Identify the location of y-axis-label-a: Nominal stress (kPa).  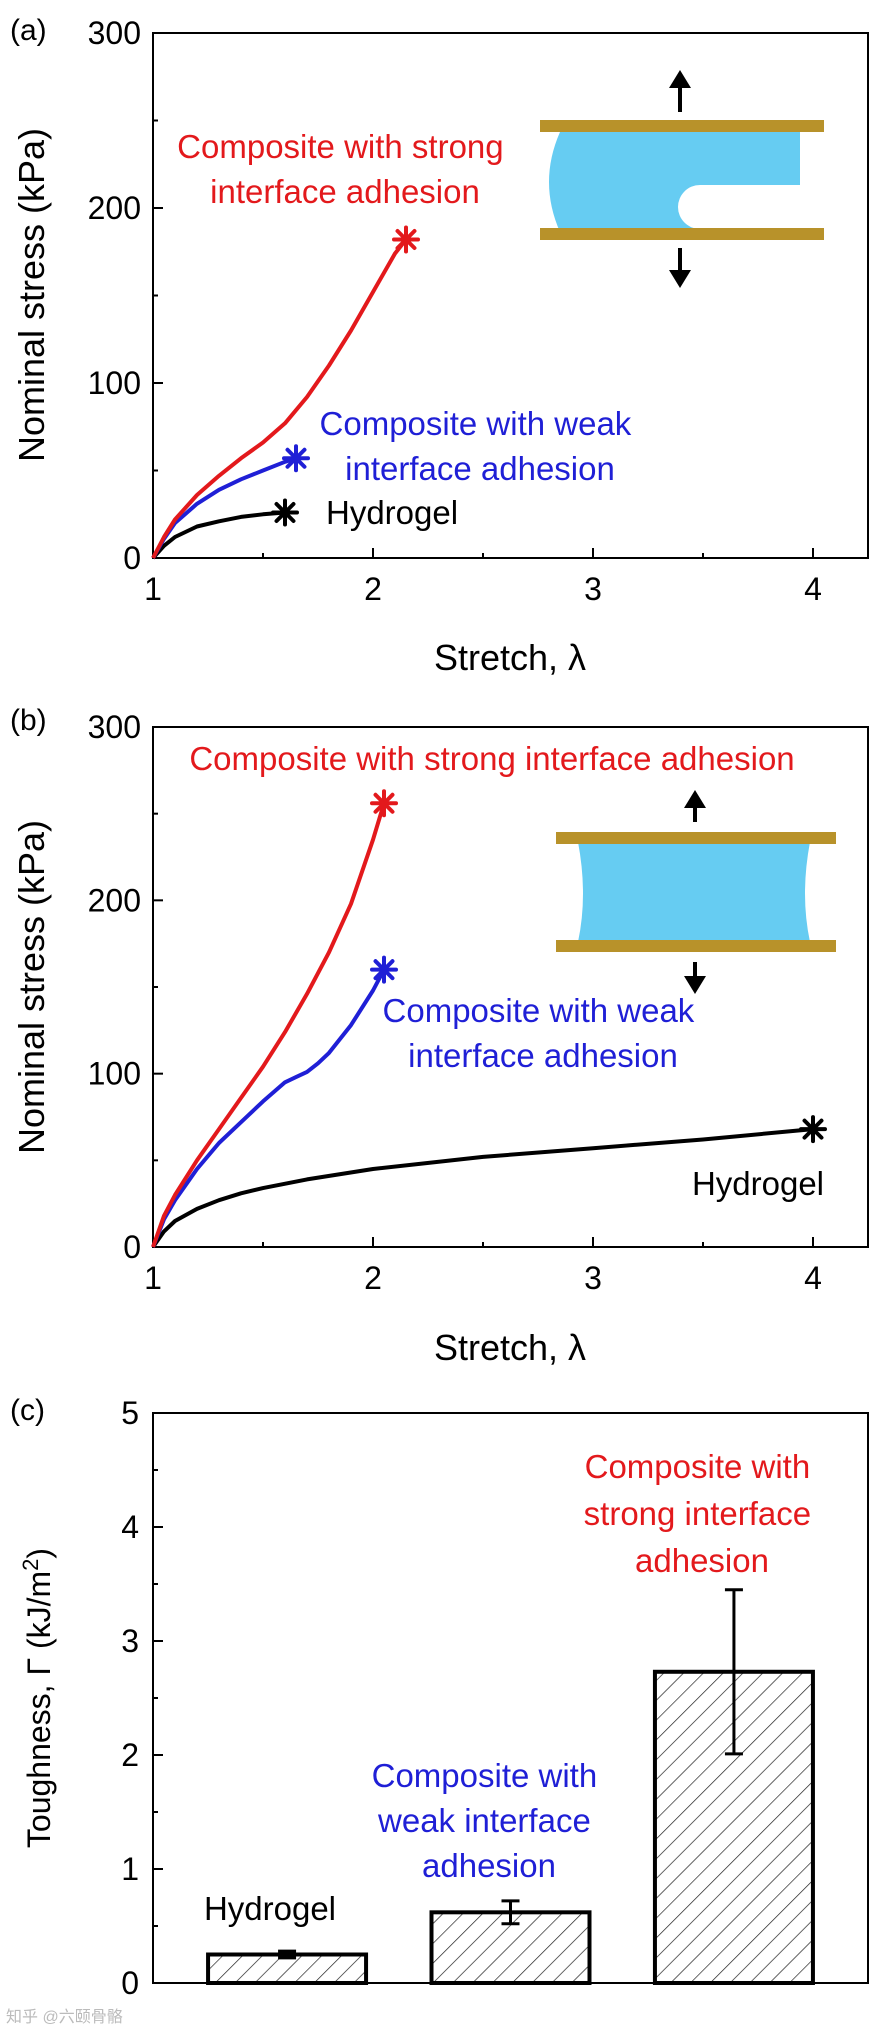
(31, 295).